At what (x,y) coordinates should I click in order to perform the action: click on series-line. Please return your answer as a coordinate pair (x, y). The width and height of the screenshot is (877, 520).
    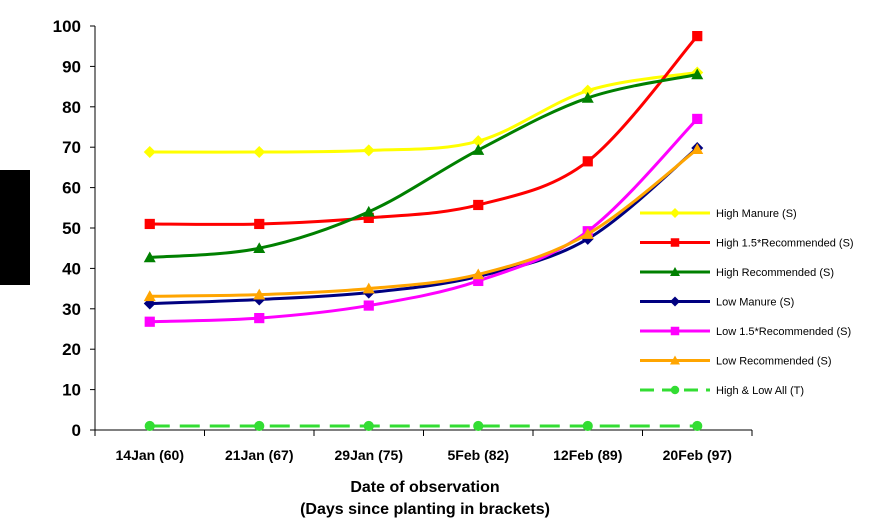
    Looking at the image, I should click on (423, 112).